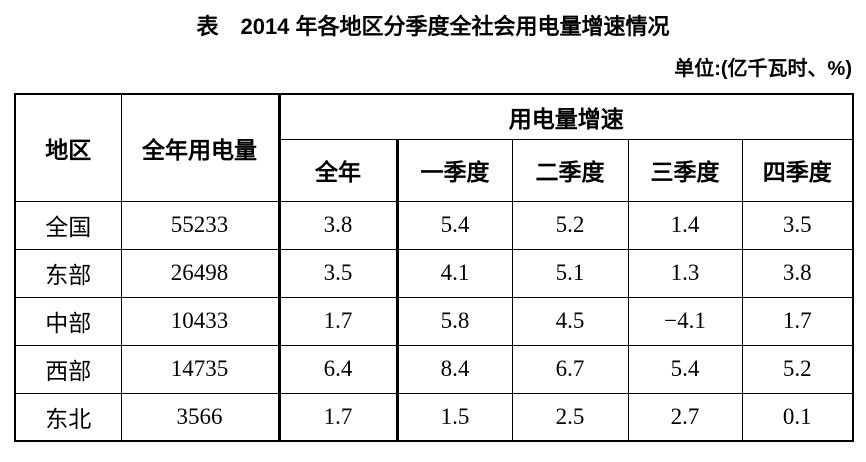  Describe the element at coordinates (200, 273) in the screenshot. I see `annual-value: 26498` at that location.